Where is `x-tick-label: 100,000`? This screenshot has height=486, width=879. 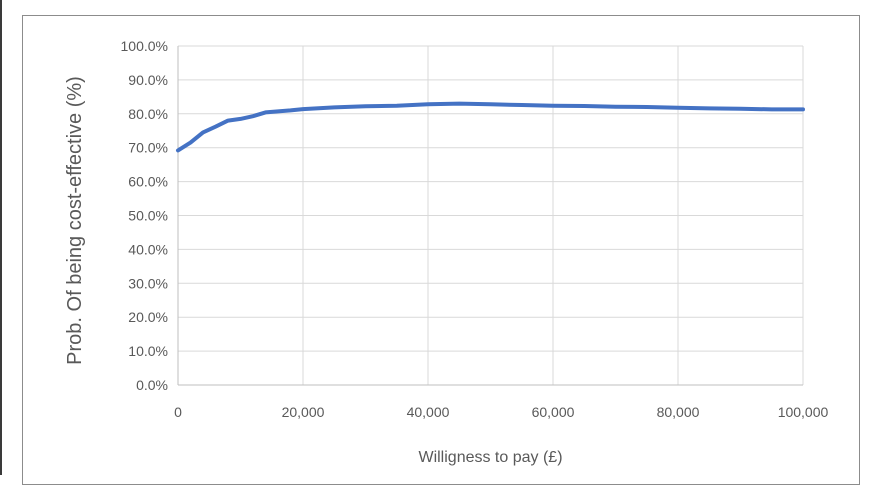 x-tick-label: 100,000 is located at coordinates (803, 412).